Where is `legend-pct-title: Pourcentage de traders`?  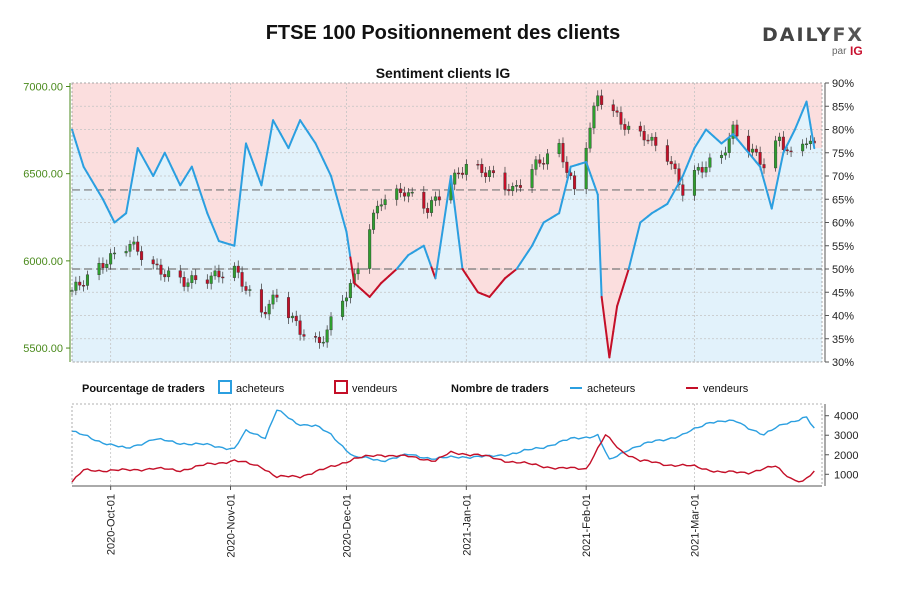
legend-pct-title: Pourcentage de traders is located at coordinates (143, 389).